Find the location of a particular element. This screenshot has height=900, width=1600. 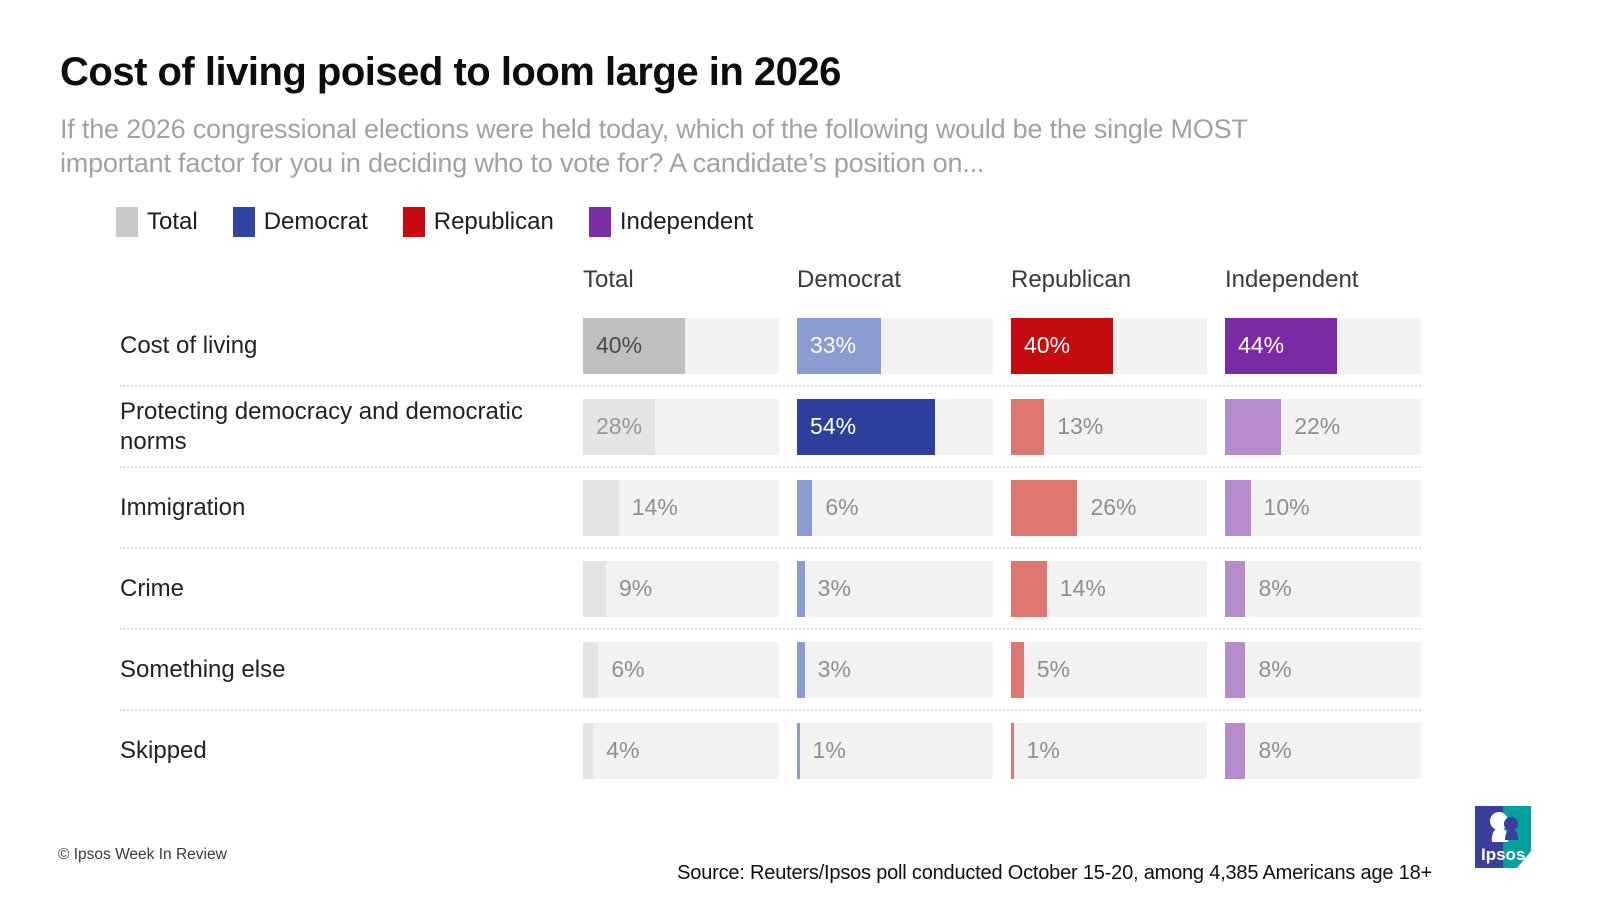

bar: 44% is located at coordinates (1281, 345).